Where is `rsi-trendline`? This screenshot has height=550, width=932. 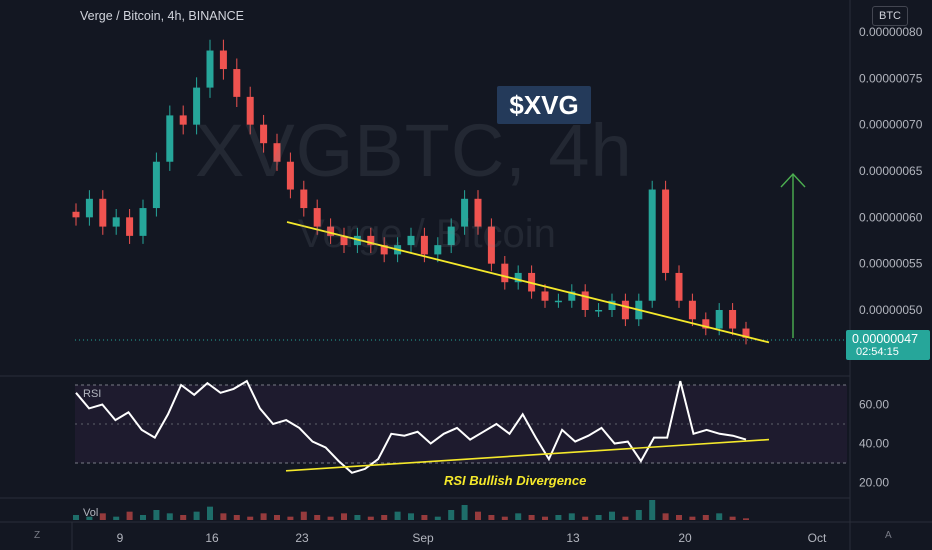 rsi-trendline is located at coordinates (527, 455).